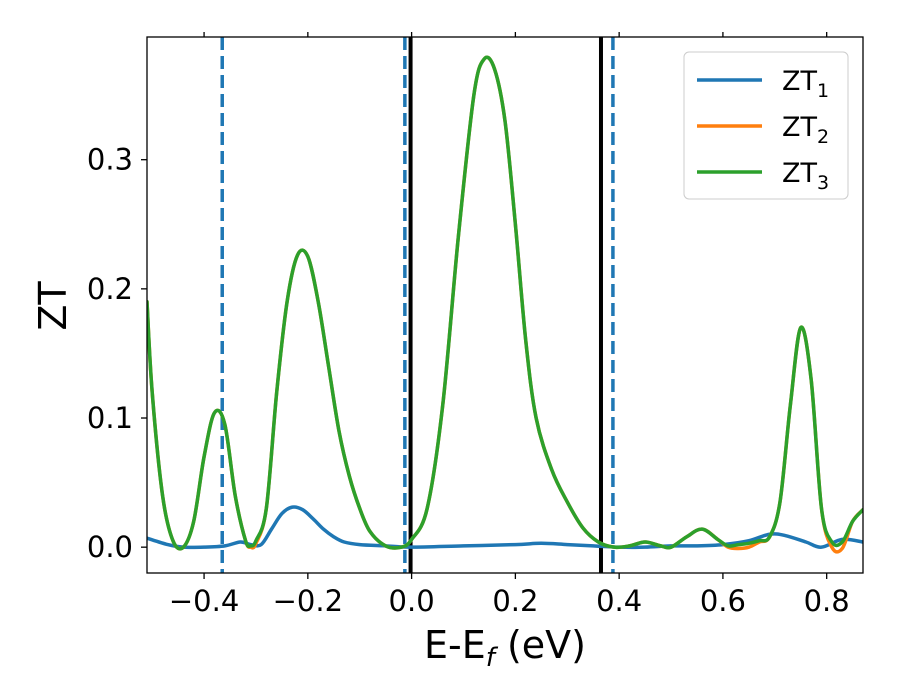  Describe the element at coordinates (308, 601) in the screenshot. I see `x-tick-label: −0.2` at that location.